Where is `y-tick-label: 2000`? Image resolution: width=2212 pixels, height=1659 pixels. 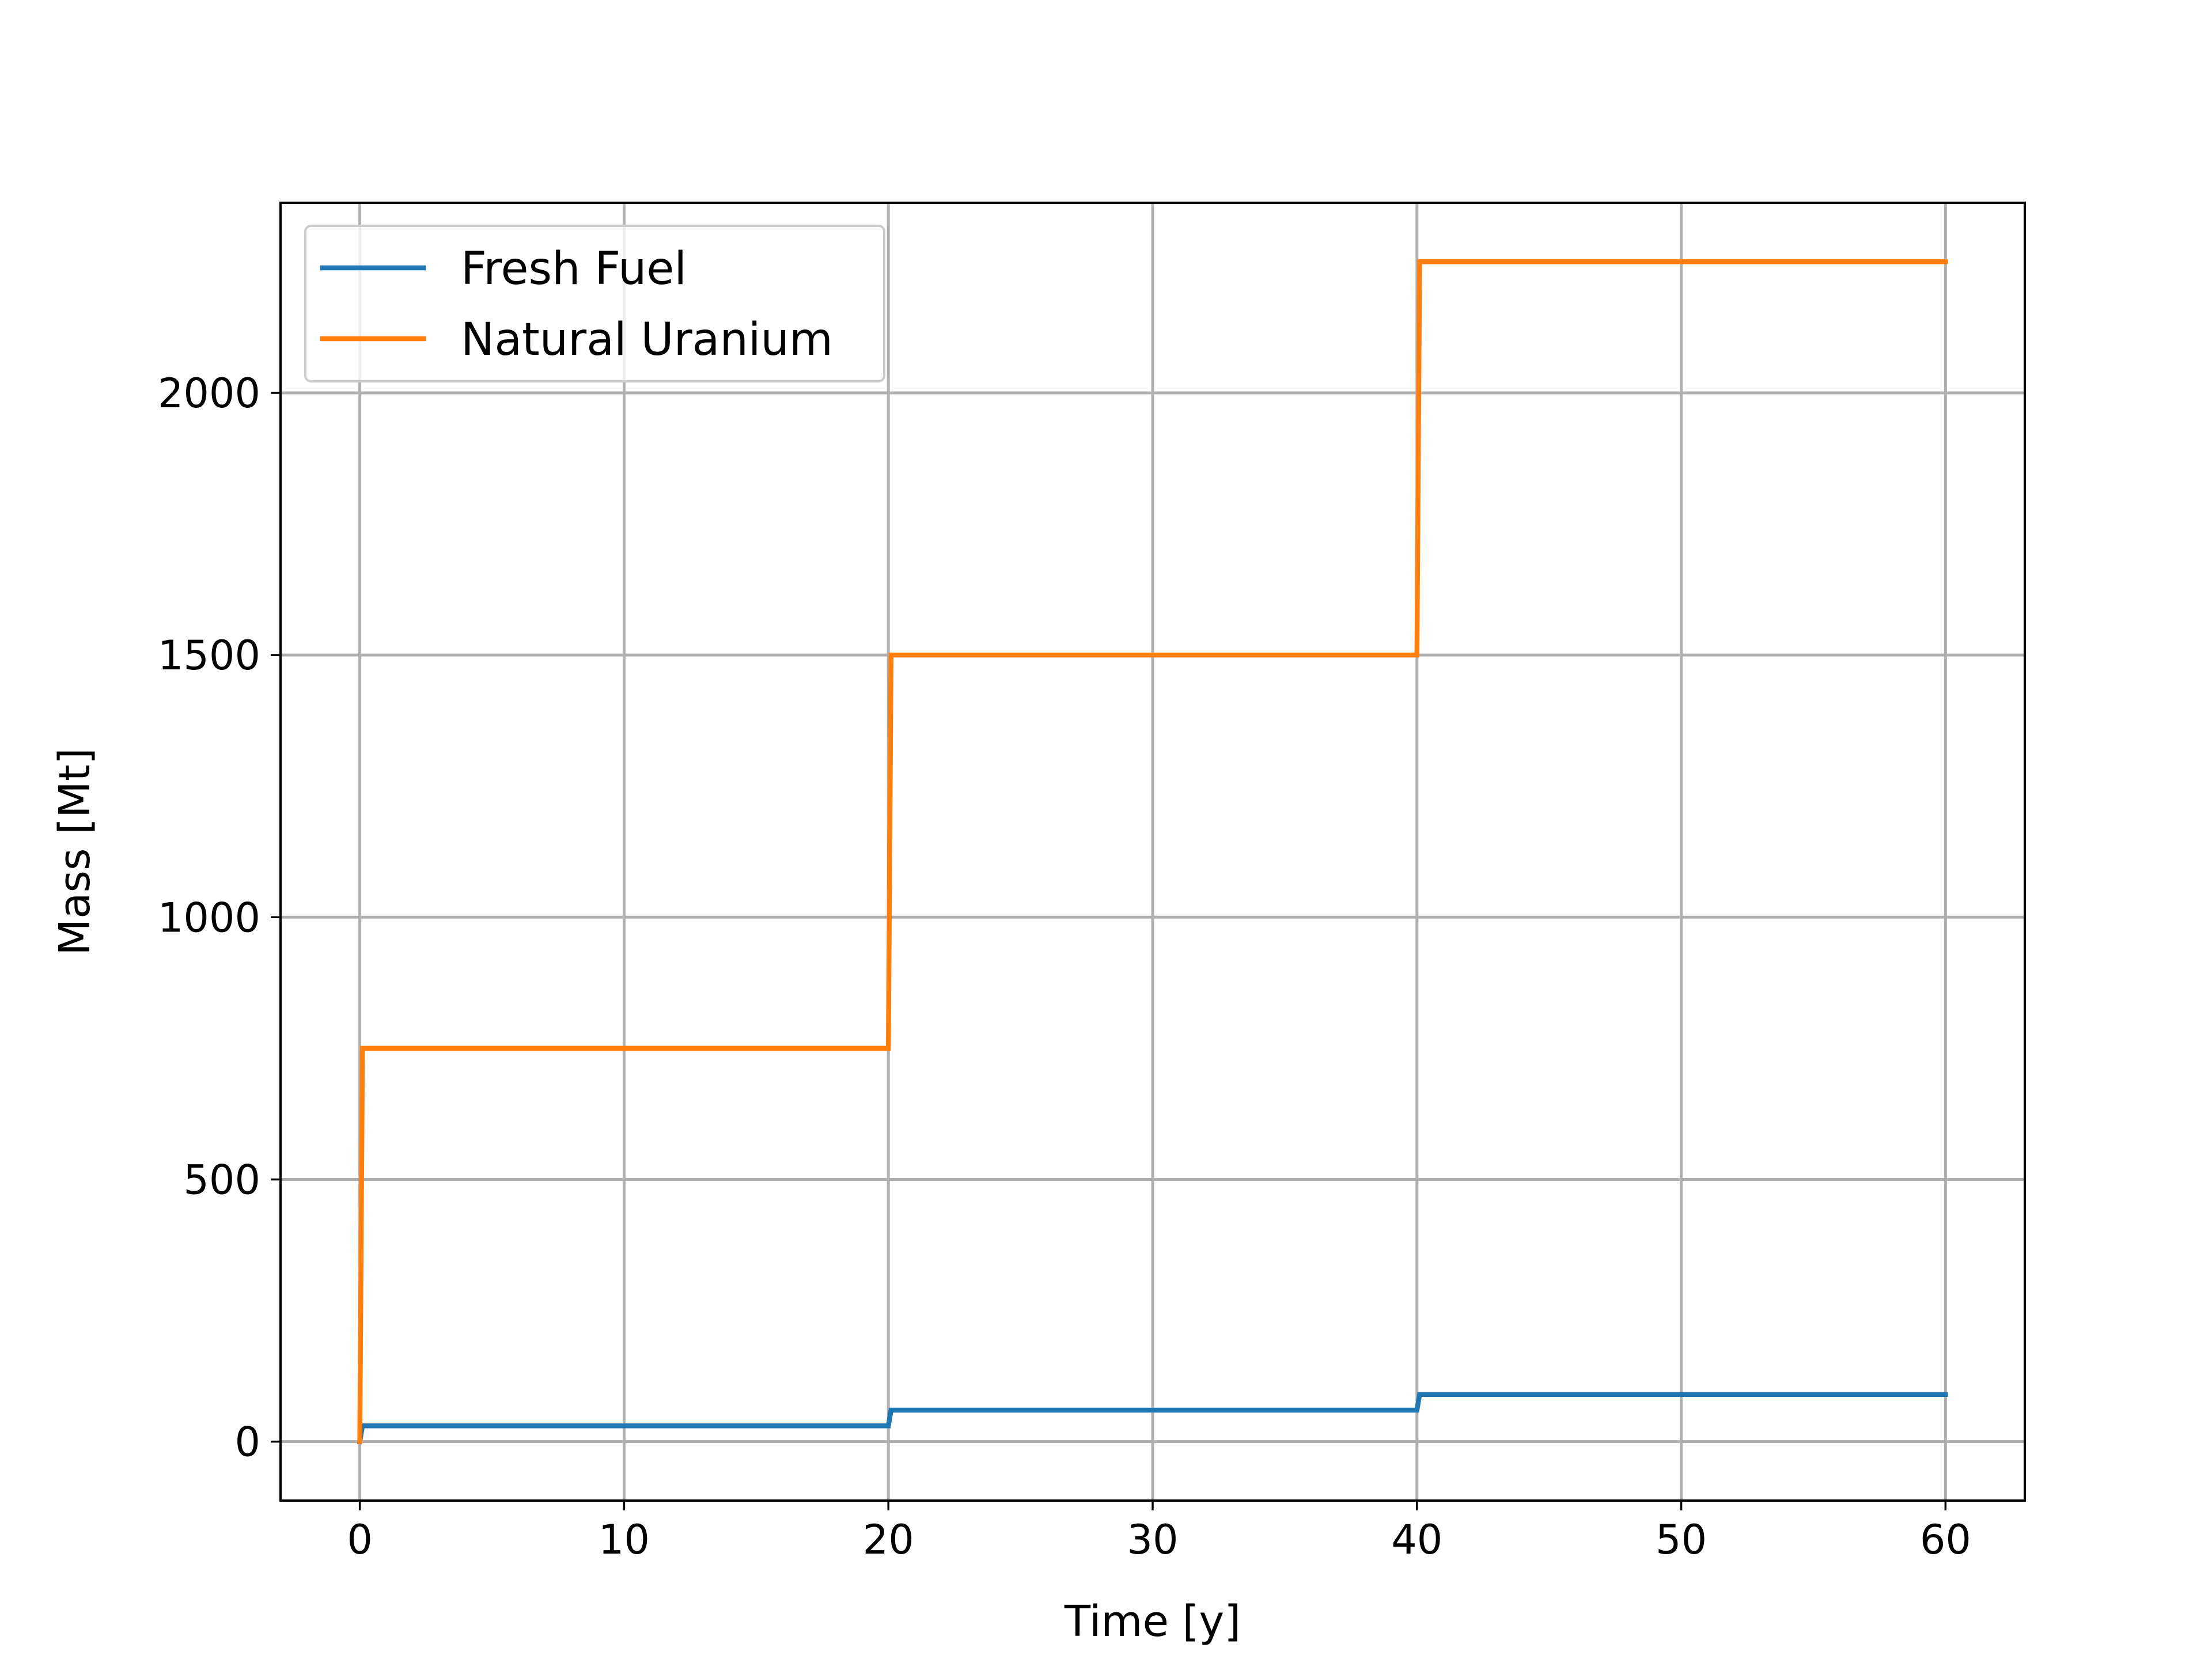 y-tick-label: 2000 is located at coordinates (209, 393).